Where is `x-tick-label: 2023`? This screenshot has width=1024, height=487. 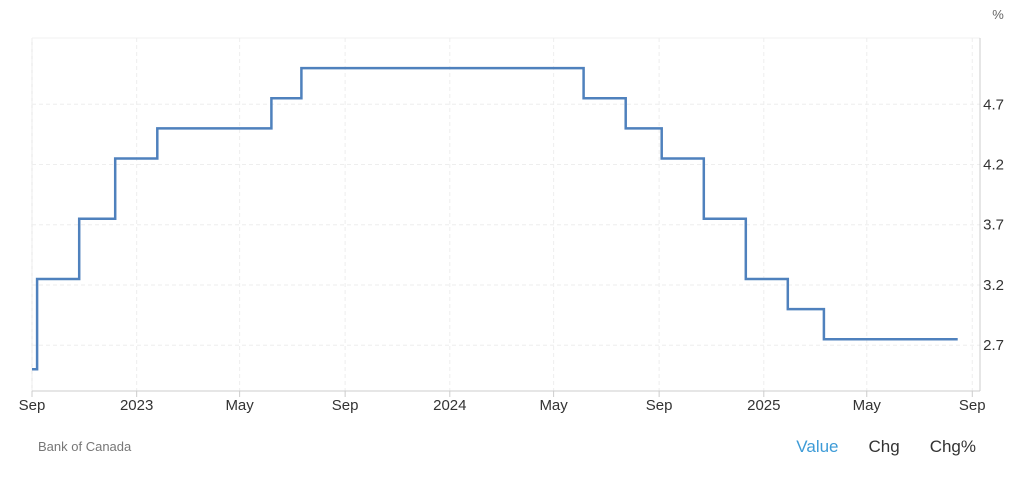 x-tick-label: 2023 is located at coordinates (136, 405).